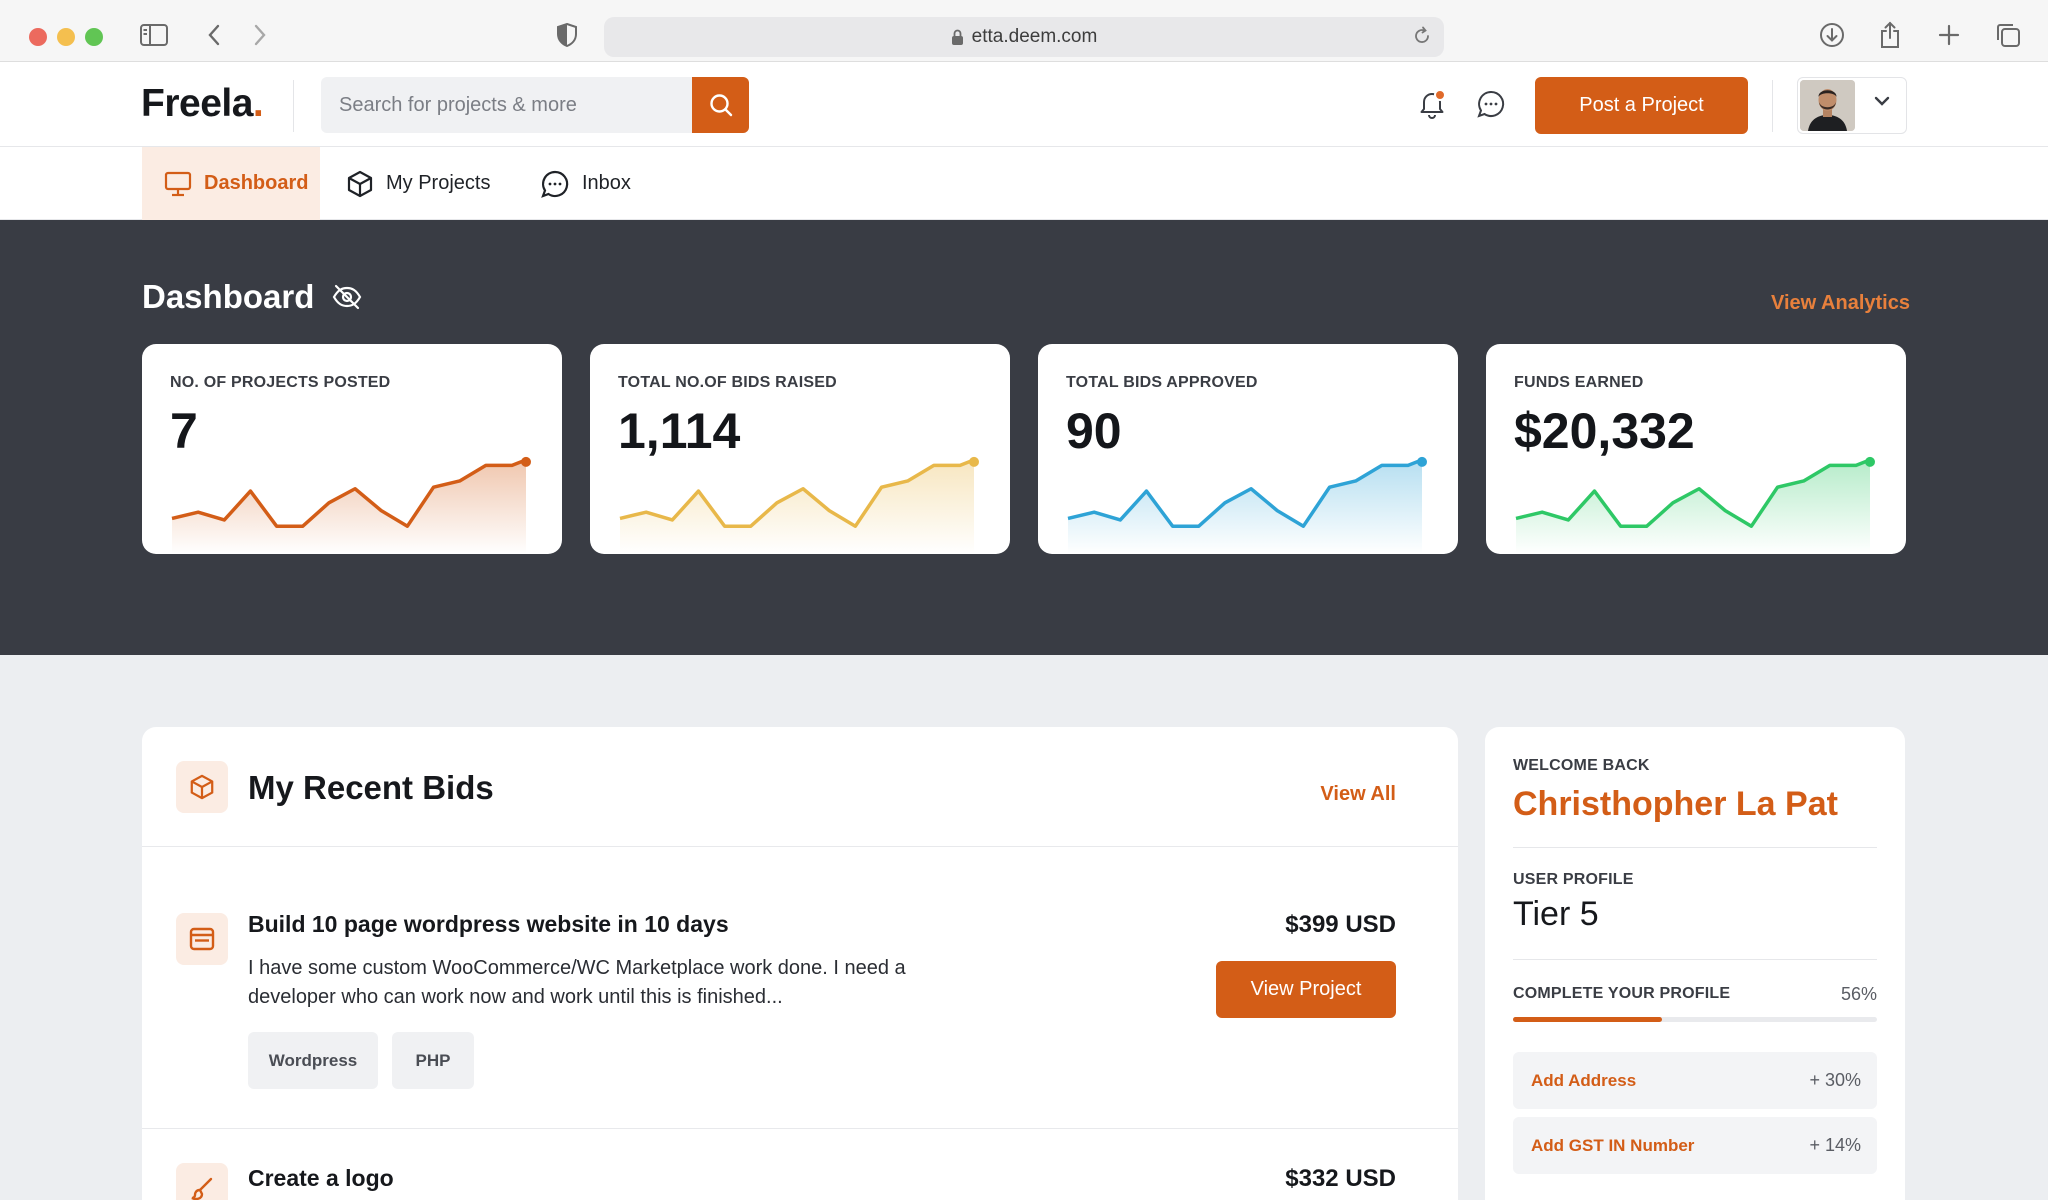 The width and height of the screenshot is (2048, 1200). I want to click on chat-icon, so click(555, 184).